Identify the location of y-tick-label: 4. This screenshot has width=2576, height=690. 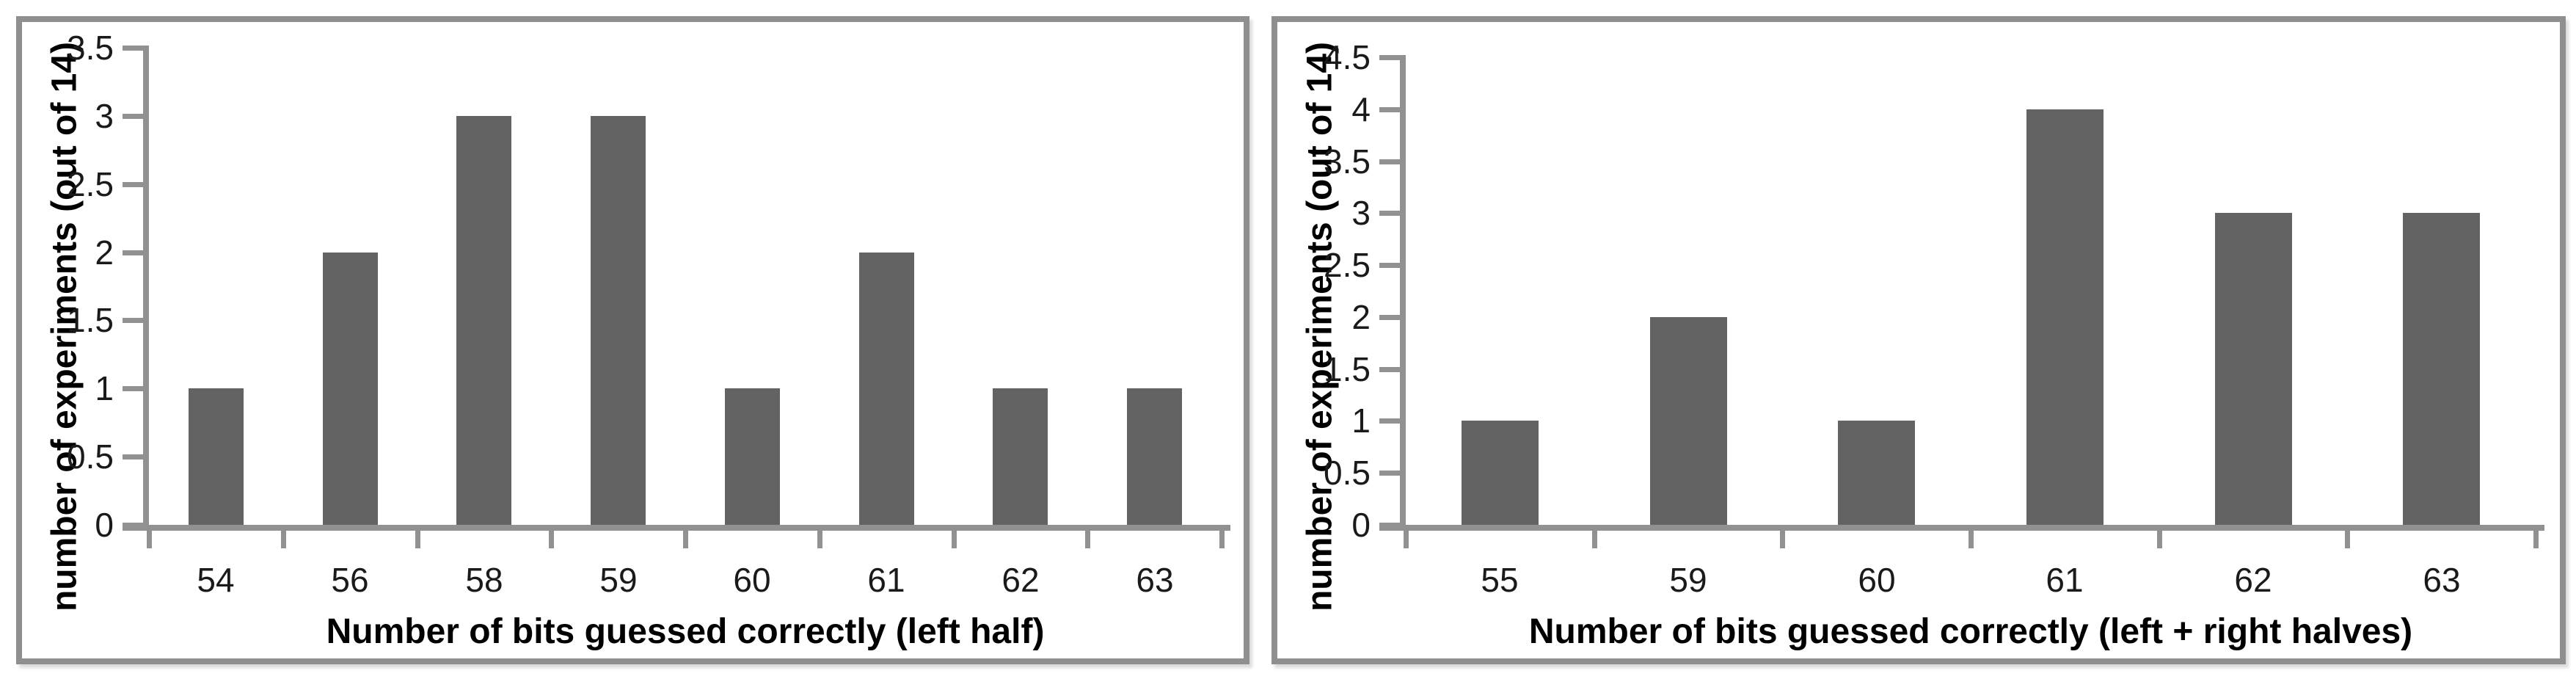
(1361, 109).